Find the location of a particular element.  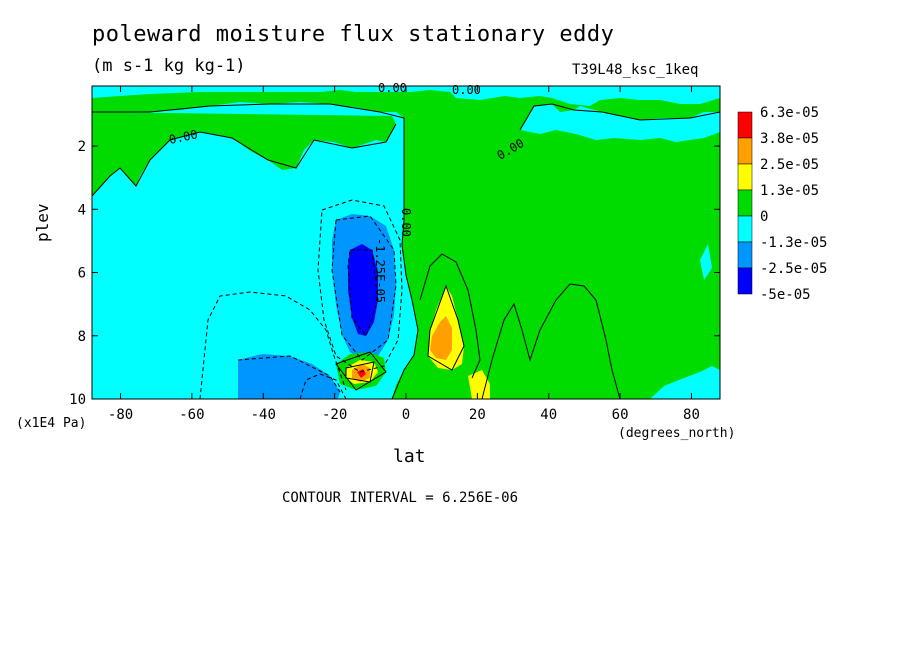

x-tick-label: 0 is located at coordinates (406, 415).